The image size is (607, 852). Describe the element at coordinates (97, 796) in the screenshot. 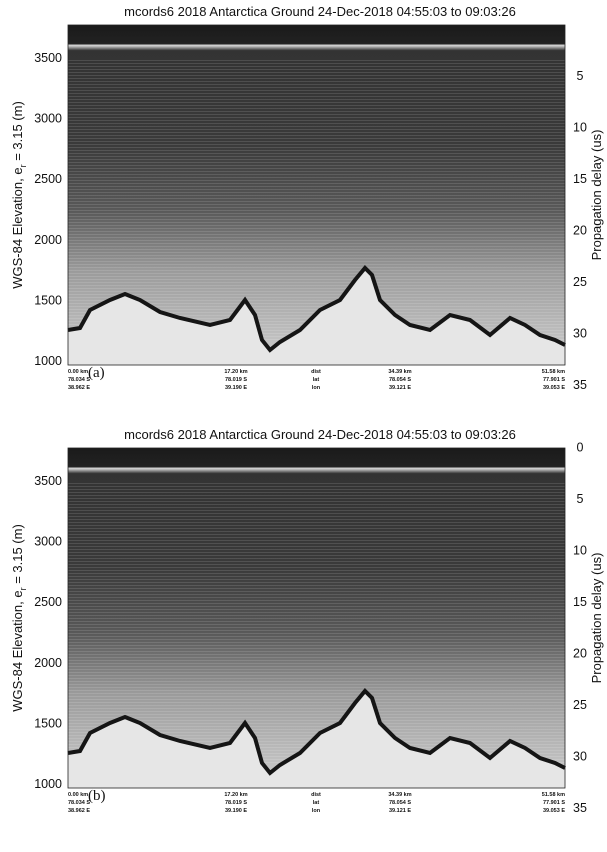

I see `panel-label: (b)` at that location.